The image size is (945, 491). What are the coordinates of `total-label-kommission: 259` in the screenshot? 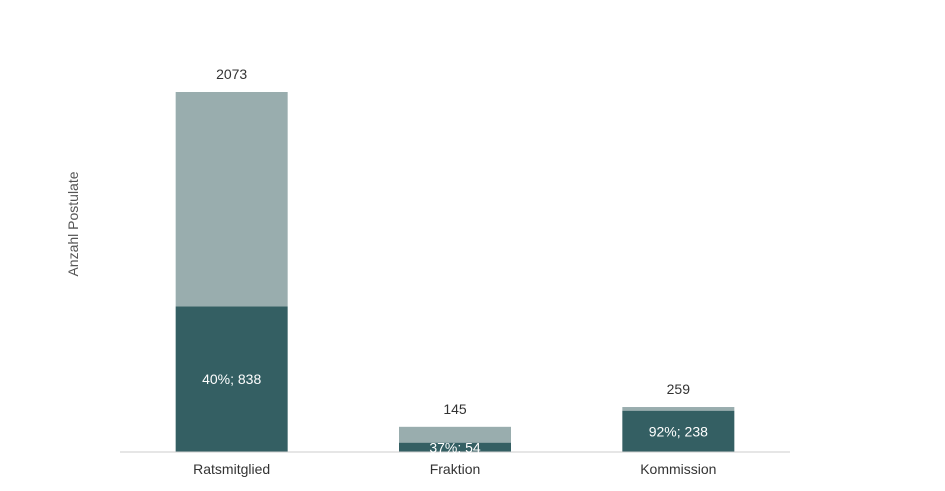 It's located at (679, 389).